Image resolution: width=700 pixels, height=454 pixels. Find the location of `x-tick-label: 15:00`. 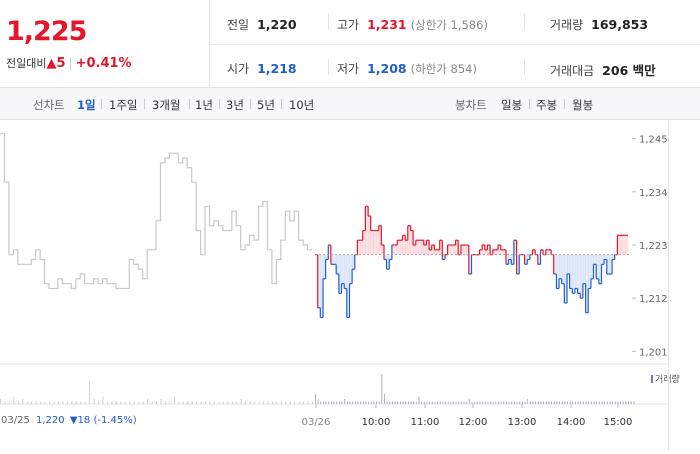

x-tick-label: 15:00 is located at coordinates (618, 422).